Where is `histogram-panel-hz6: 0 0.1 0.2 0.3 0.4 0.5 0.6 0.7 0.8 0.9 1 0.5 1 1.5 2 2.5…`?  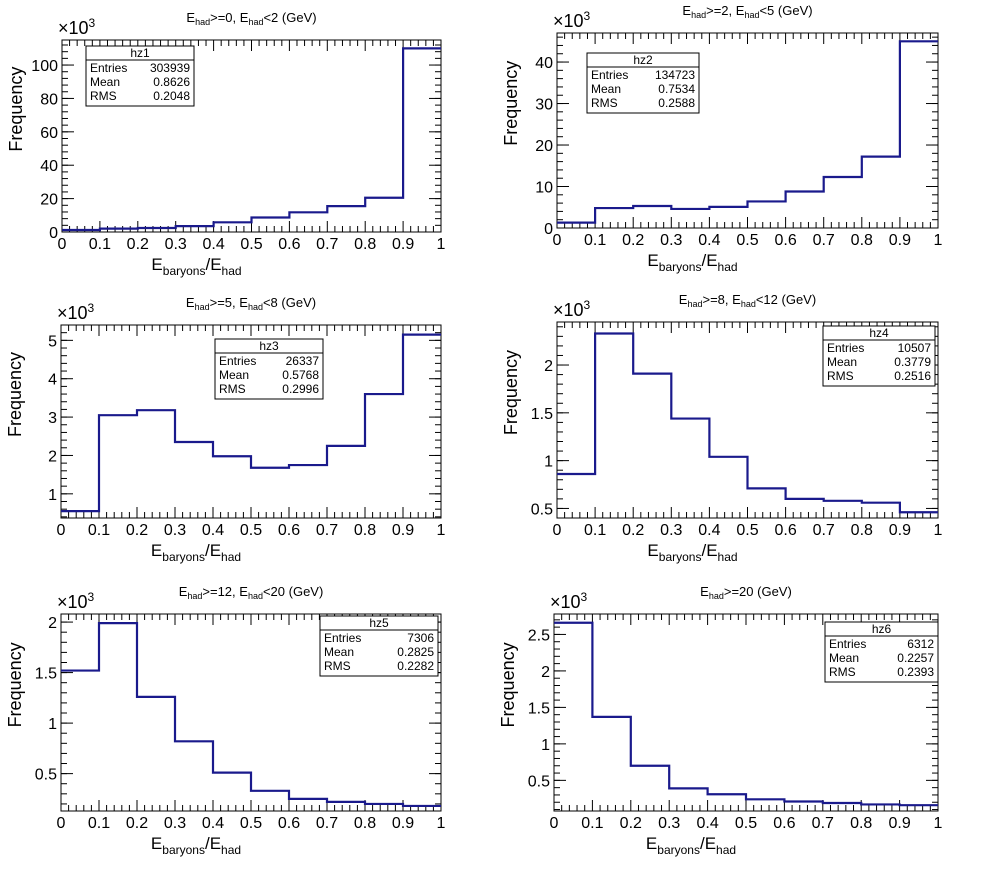 histogram-panel-hz6: 0 0.1 0.2 0.3 0.4 0.5 0.6 0.7 0.8 0.9 1 0.5 1 1.5 2 2.5… is located at coordinates (720, 720).